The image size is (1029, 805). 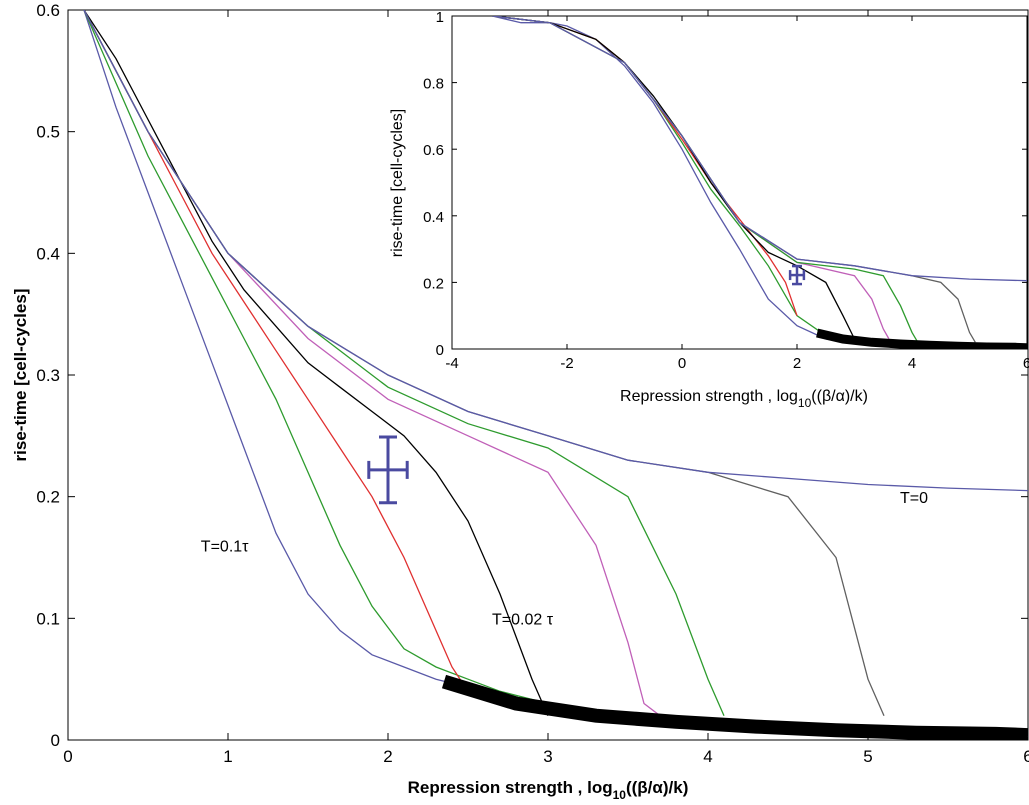 What do you see at coordinates (744, 399) in the screenshot?
I see `inset-x-axis-label: Repression strength , log10((β/α)/k)` at bounding box center [744, 399].